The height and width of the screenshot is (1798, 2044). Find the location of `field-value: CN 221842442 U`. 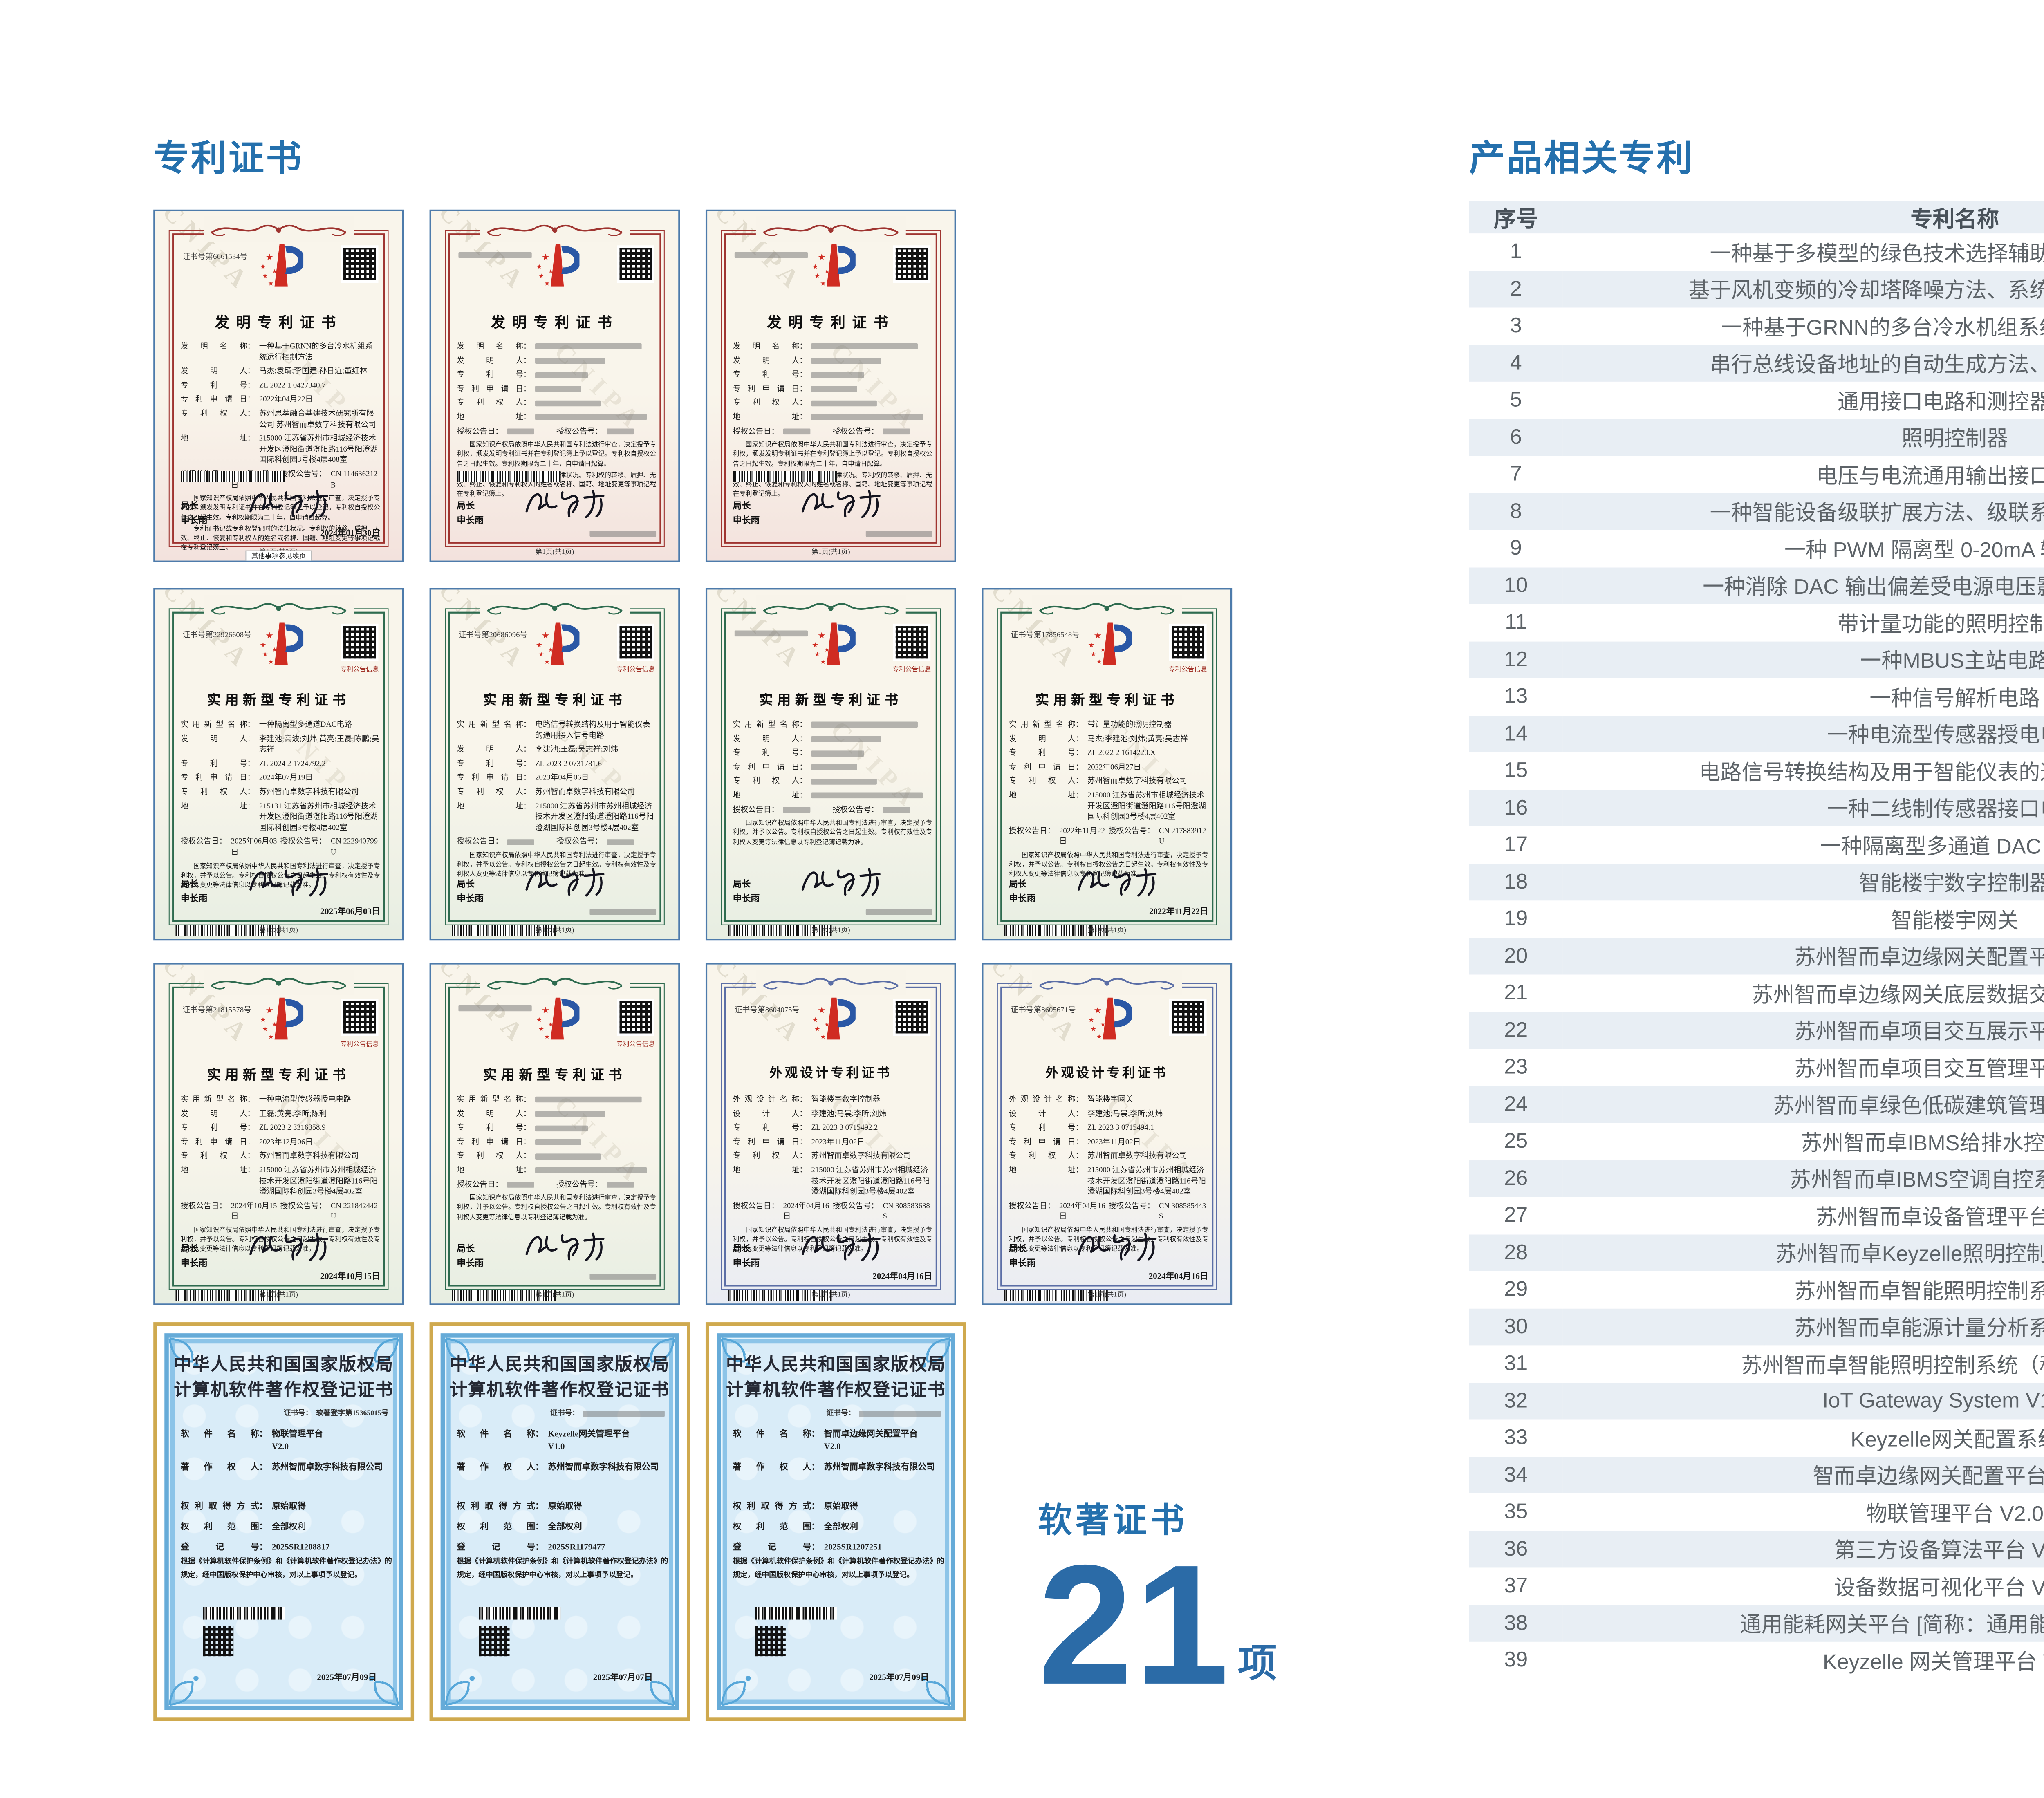

field-value: CN 221842442 U is located at coordinates (354, 1210).